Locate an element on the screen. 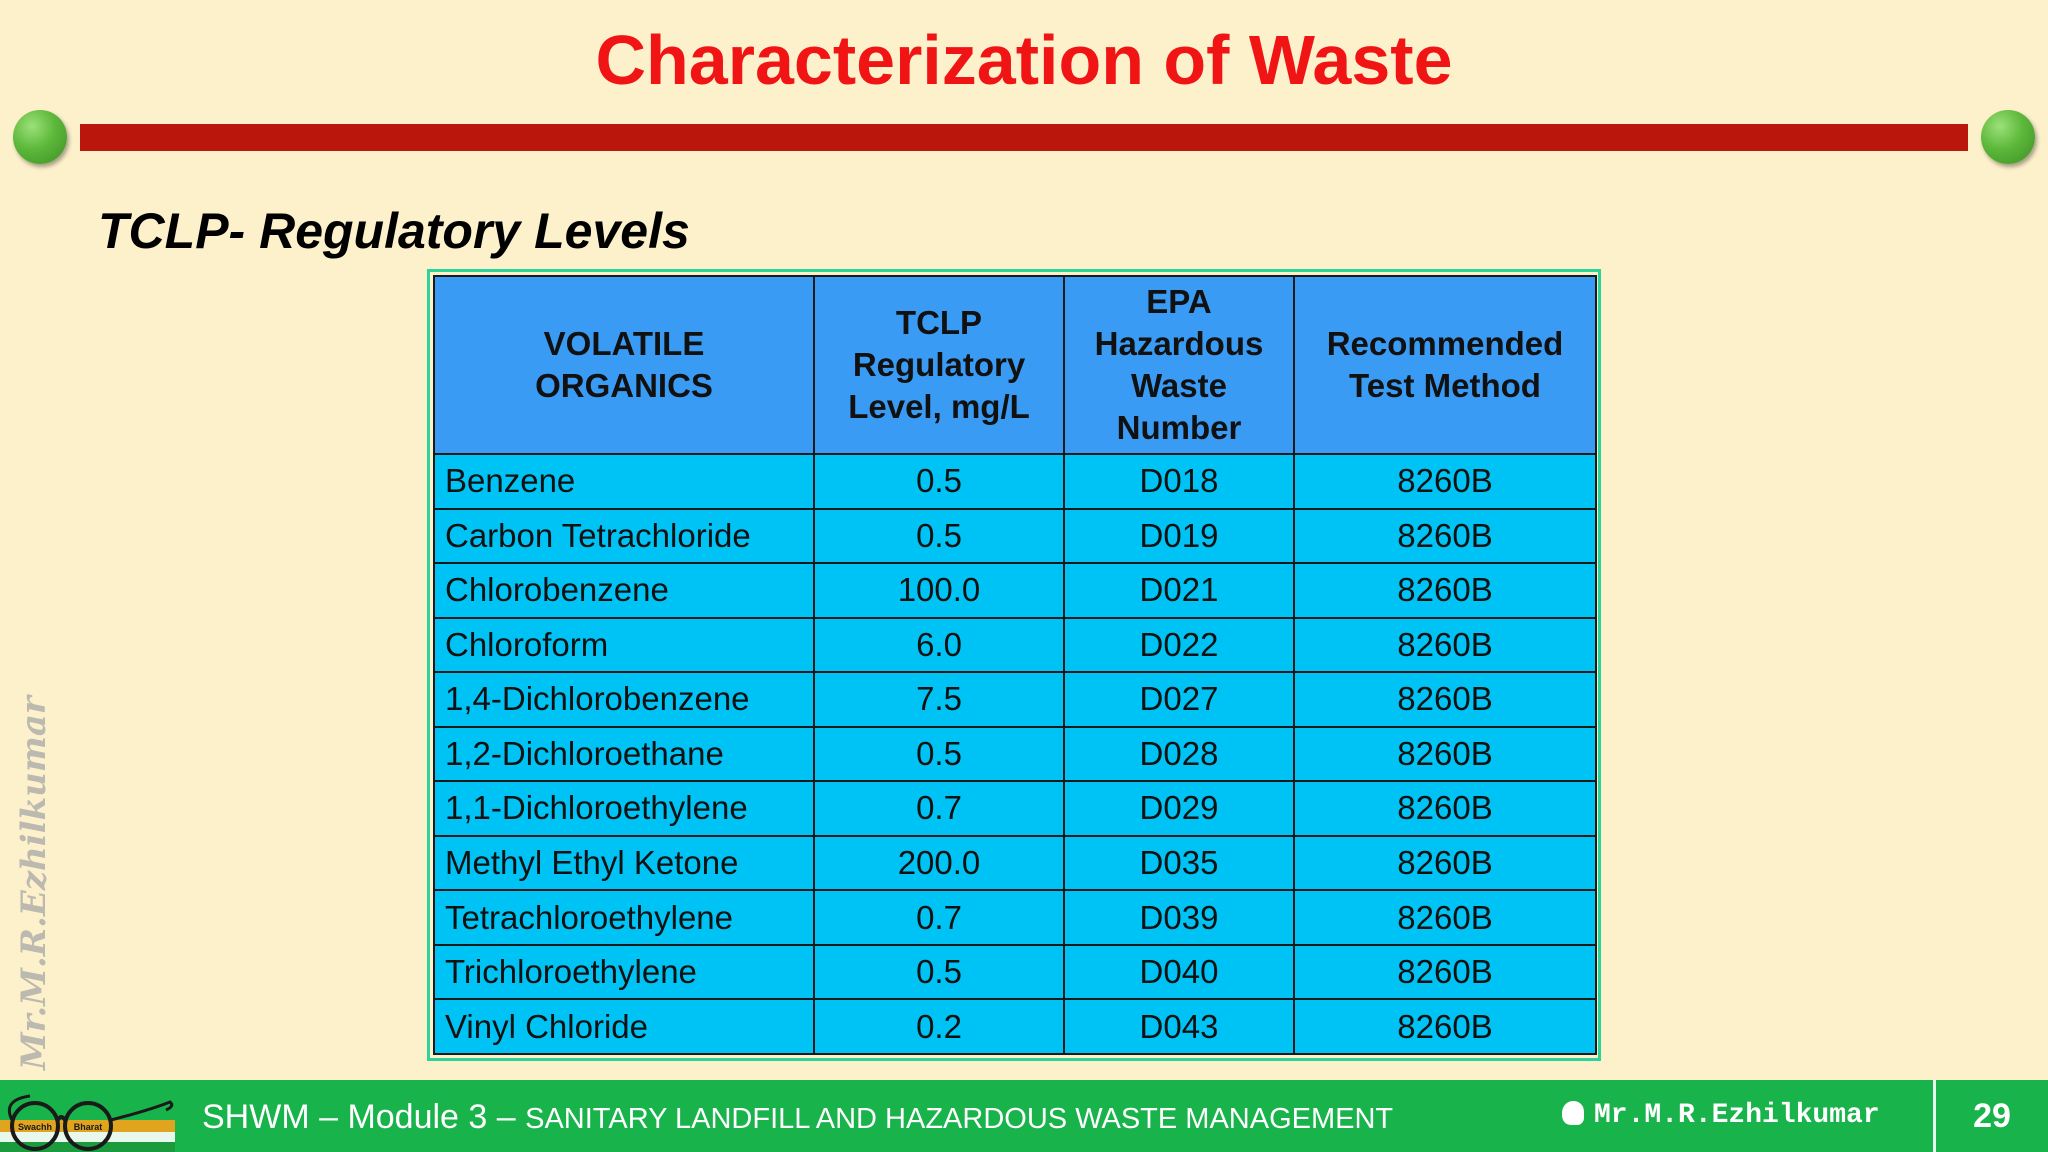  header-volatile-organics: VOLATILE ORGANICS is located at coordinates (624, 365).